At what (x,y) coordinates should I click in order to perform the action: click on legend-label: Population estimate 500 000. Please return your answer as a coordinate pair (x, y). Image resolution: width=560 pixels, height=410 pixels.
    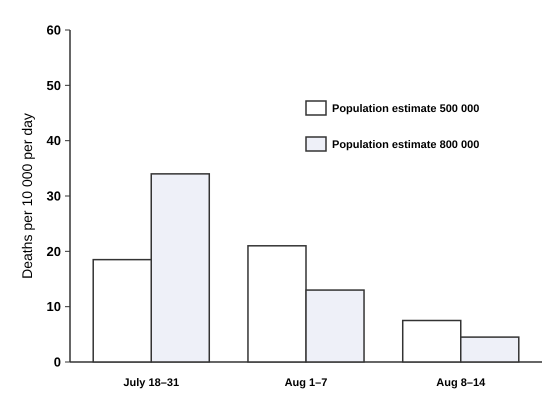
    Looking at the image, I should click on (406, 108).